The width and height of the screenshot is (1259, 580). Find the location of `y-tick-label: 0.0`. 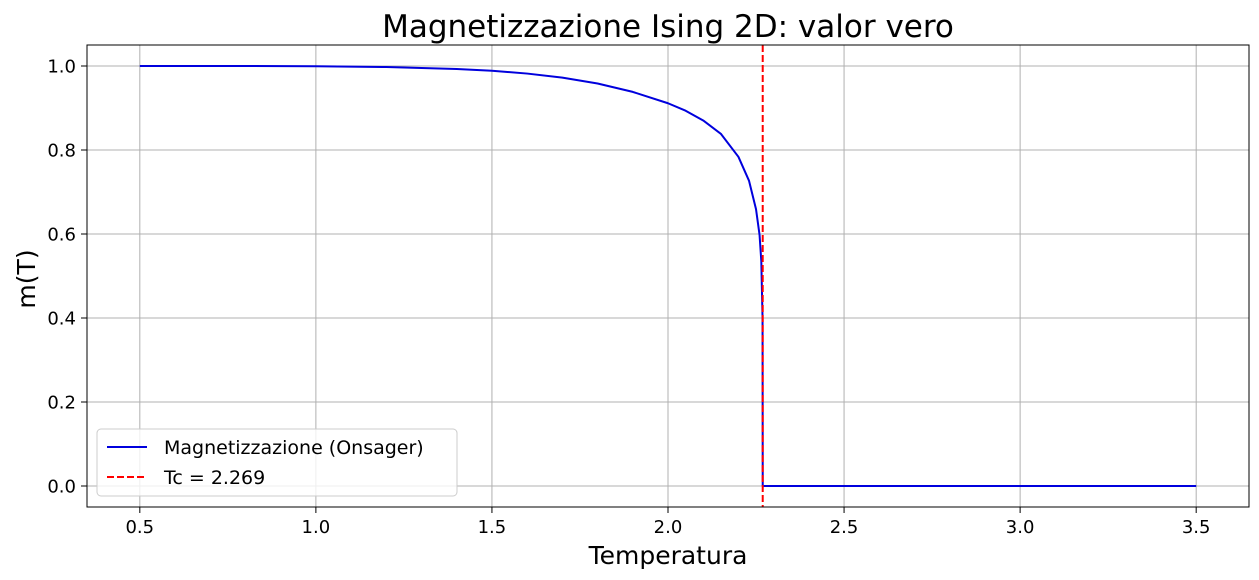

y-tick-label: 0.0 is located at coordinates (61, 487).